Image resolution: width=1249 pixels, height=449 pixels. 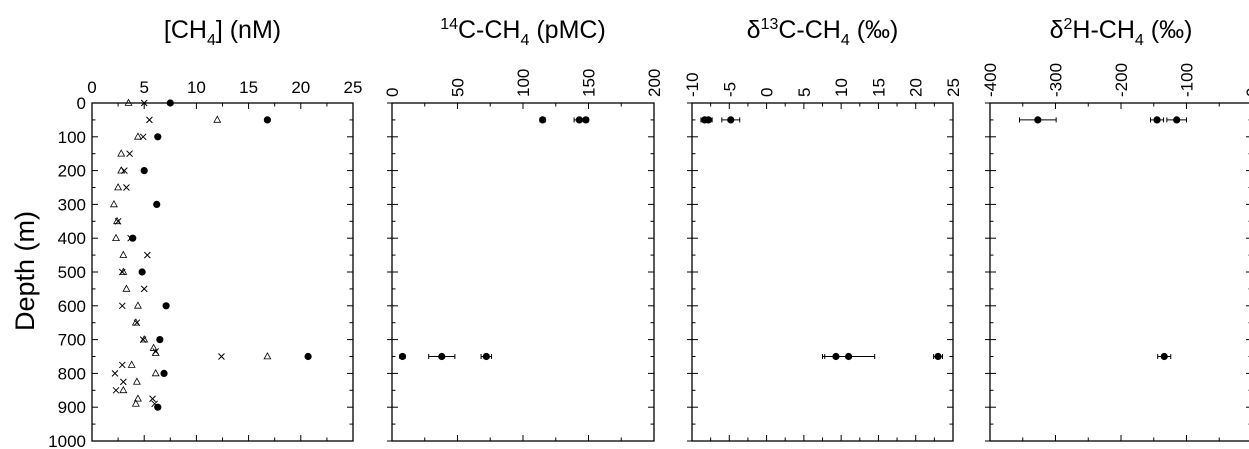 I want to click on title-text: [CH, so click(x=185, y=30).